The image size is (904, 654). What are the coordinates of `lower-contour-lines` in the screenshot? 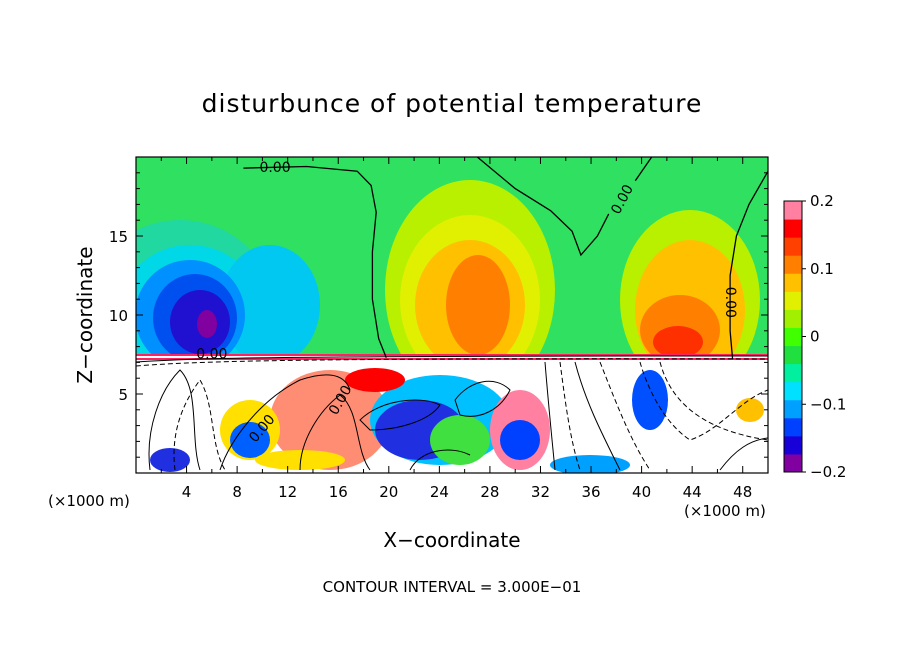 It's located at (452, 413).